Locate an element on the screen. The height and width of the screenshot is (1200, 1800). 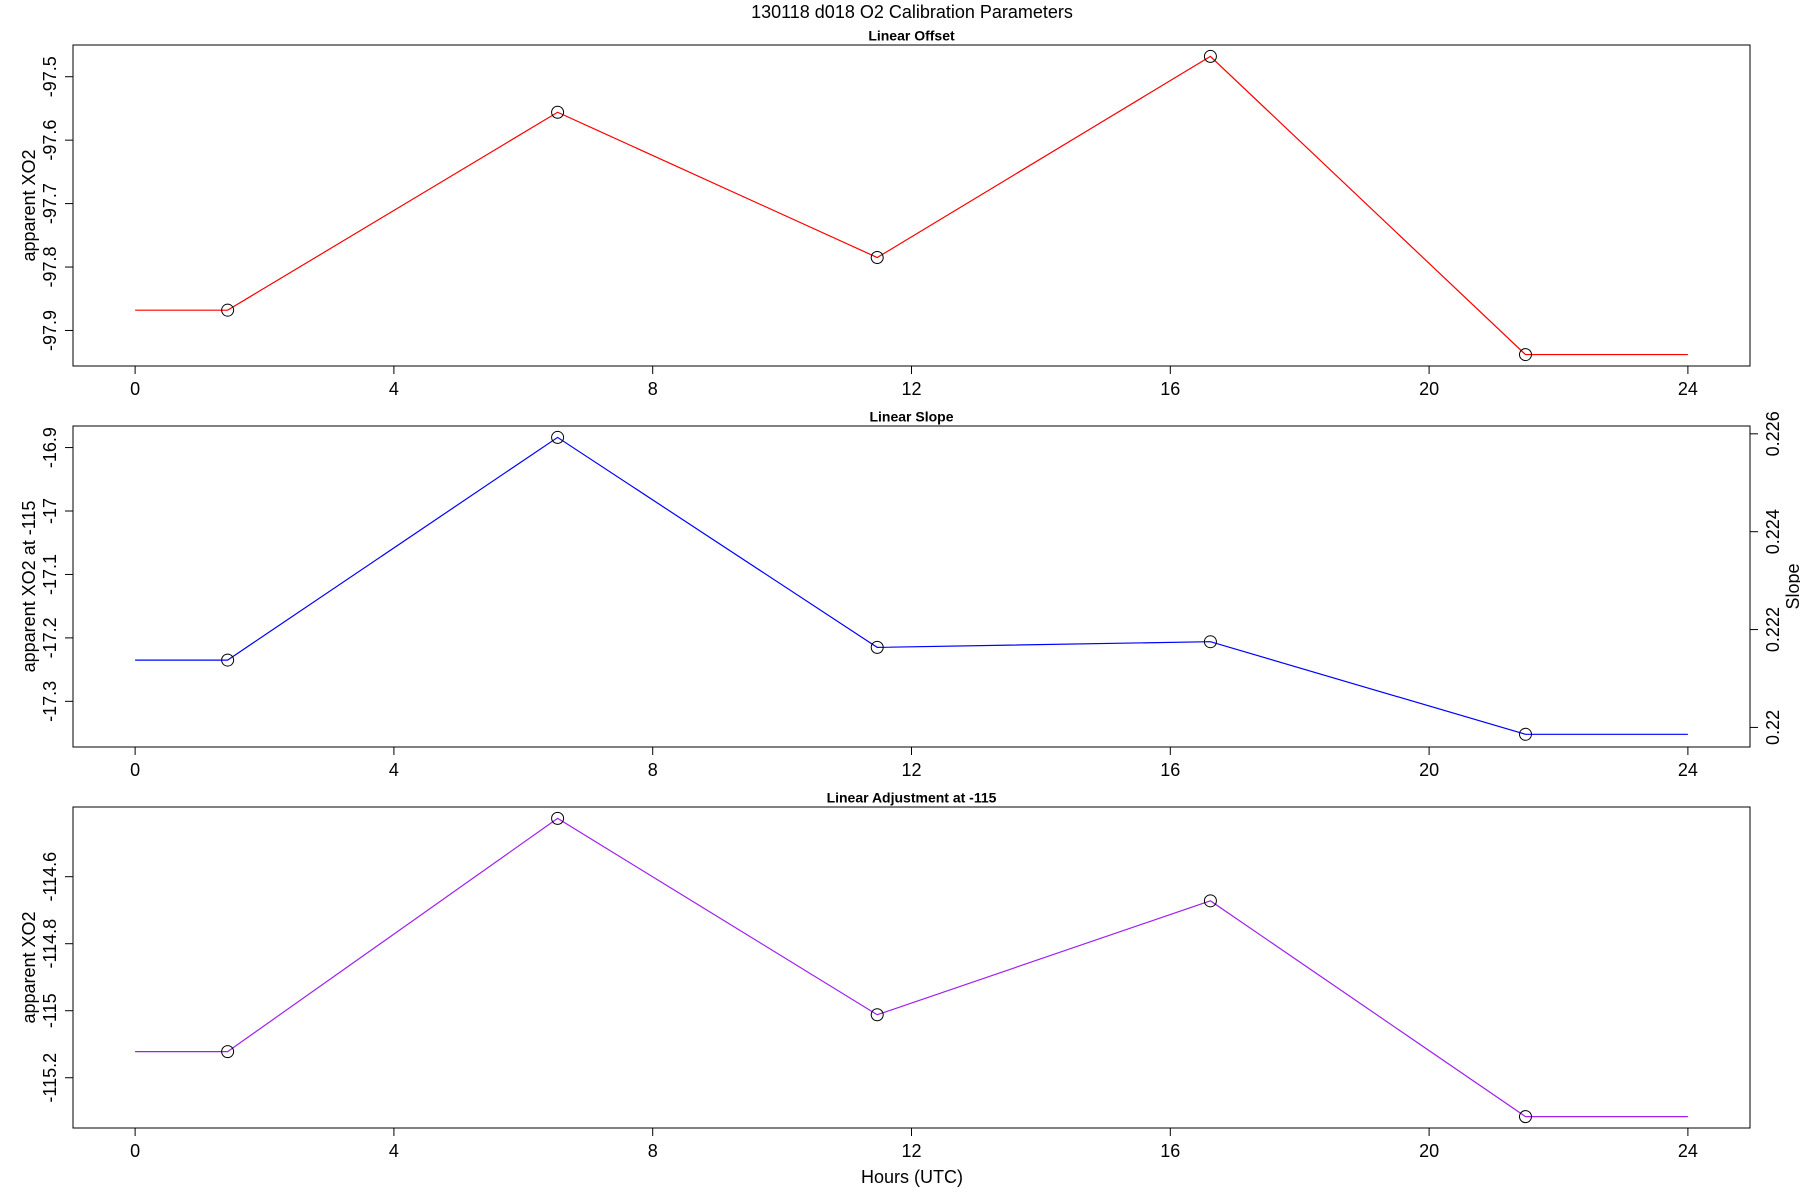
y2-tick-label: 0.224 is located at coordinates (1773, 531).